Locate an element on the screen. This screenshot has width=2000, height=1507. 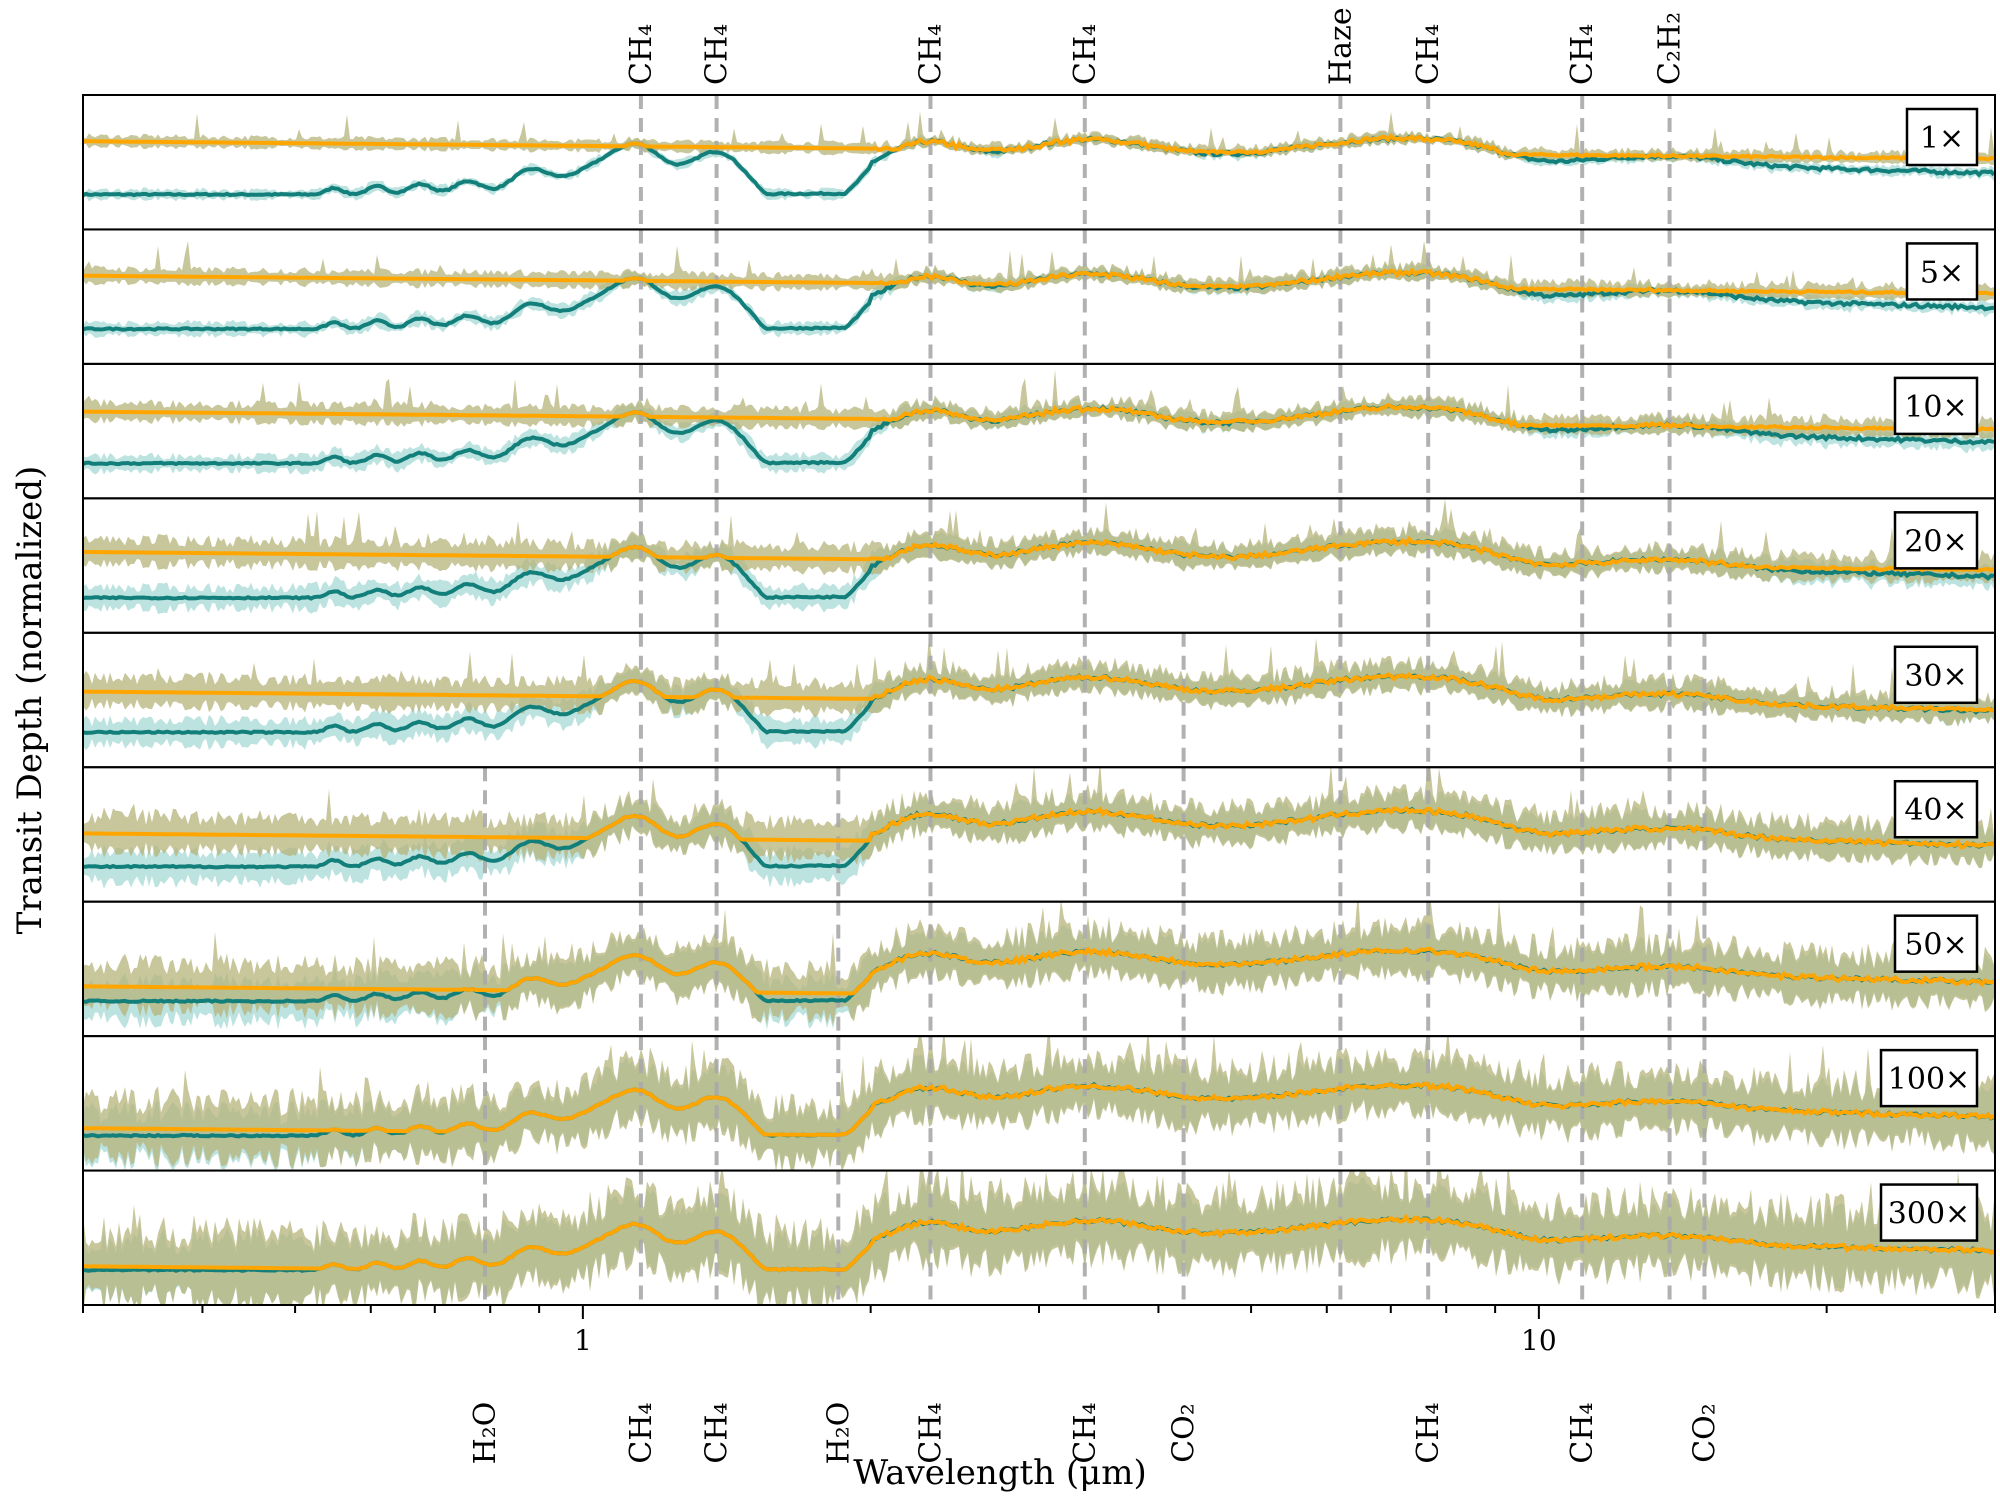
panel-label: 100× is located at coordinates (1929, 1079).